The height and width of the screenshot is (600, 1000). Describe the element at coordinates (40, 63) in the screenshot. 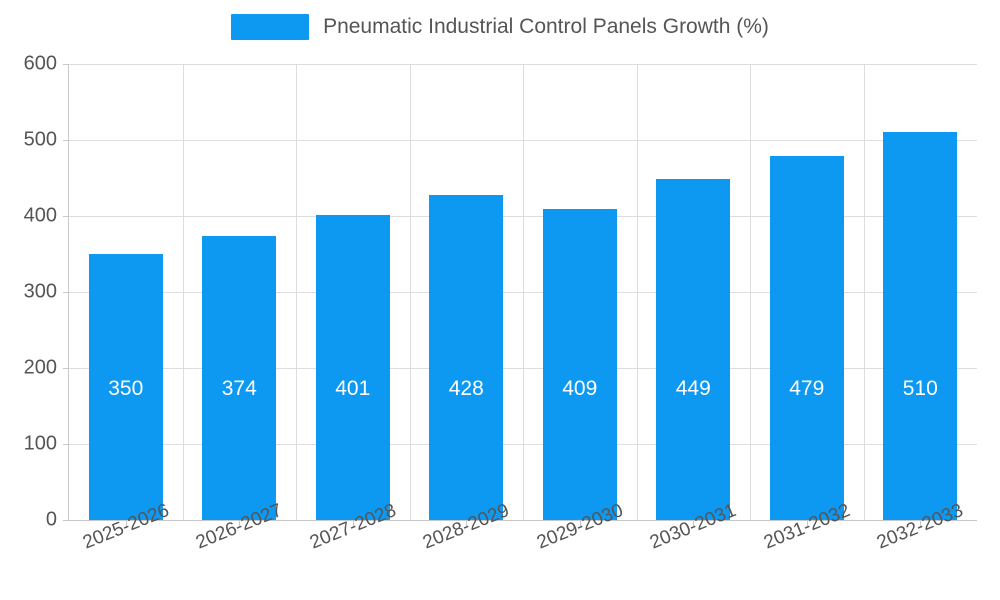

I see `y-axis-tick-label: 600` at that location.